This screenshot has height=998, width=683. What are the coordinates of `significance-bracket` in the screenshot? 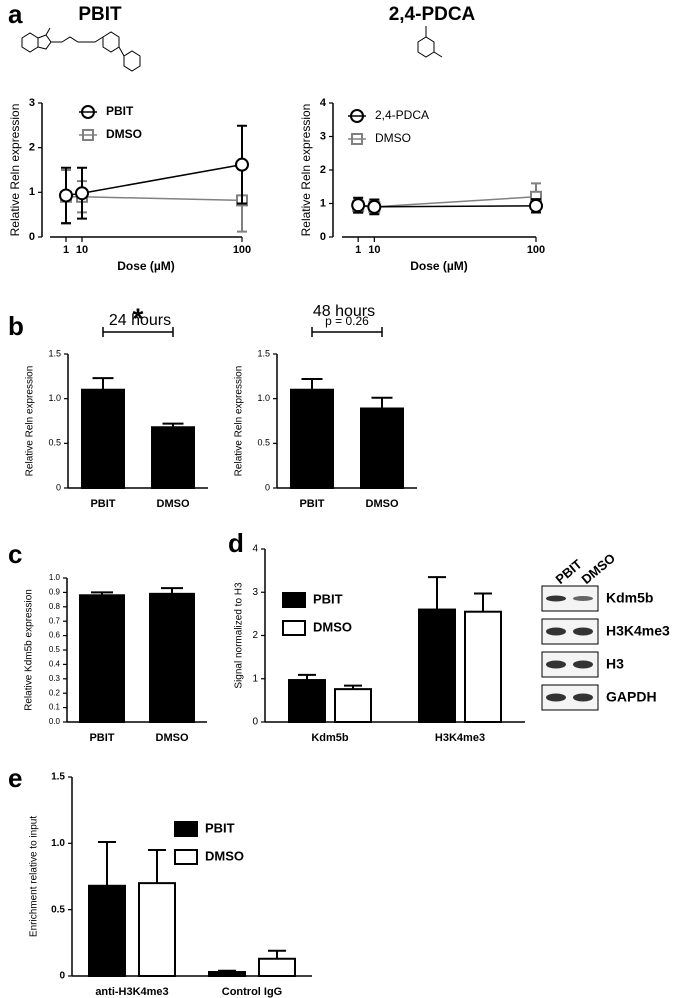 It's located at (347, 332).